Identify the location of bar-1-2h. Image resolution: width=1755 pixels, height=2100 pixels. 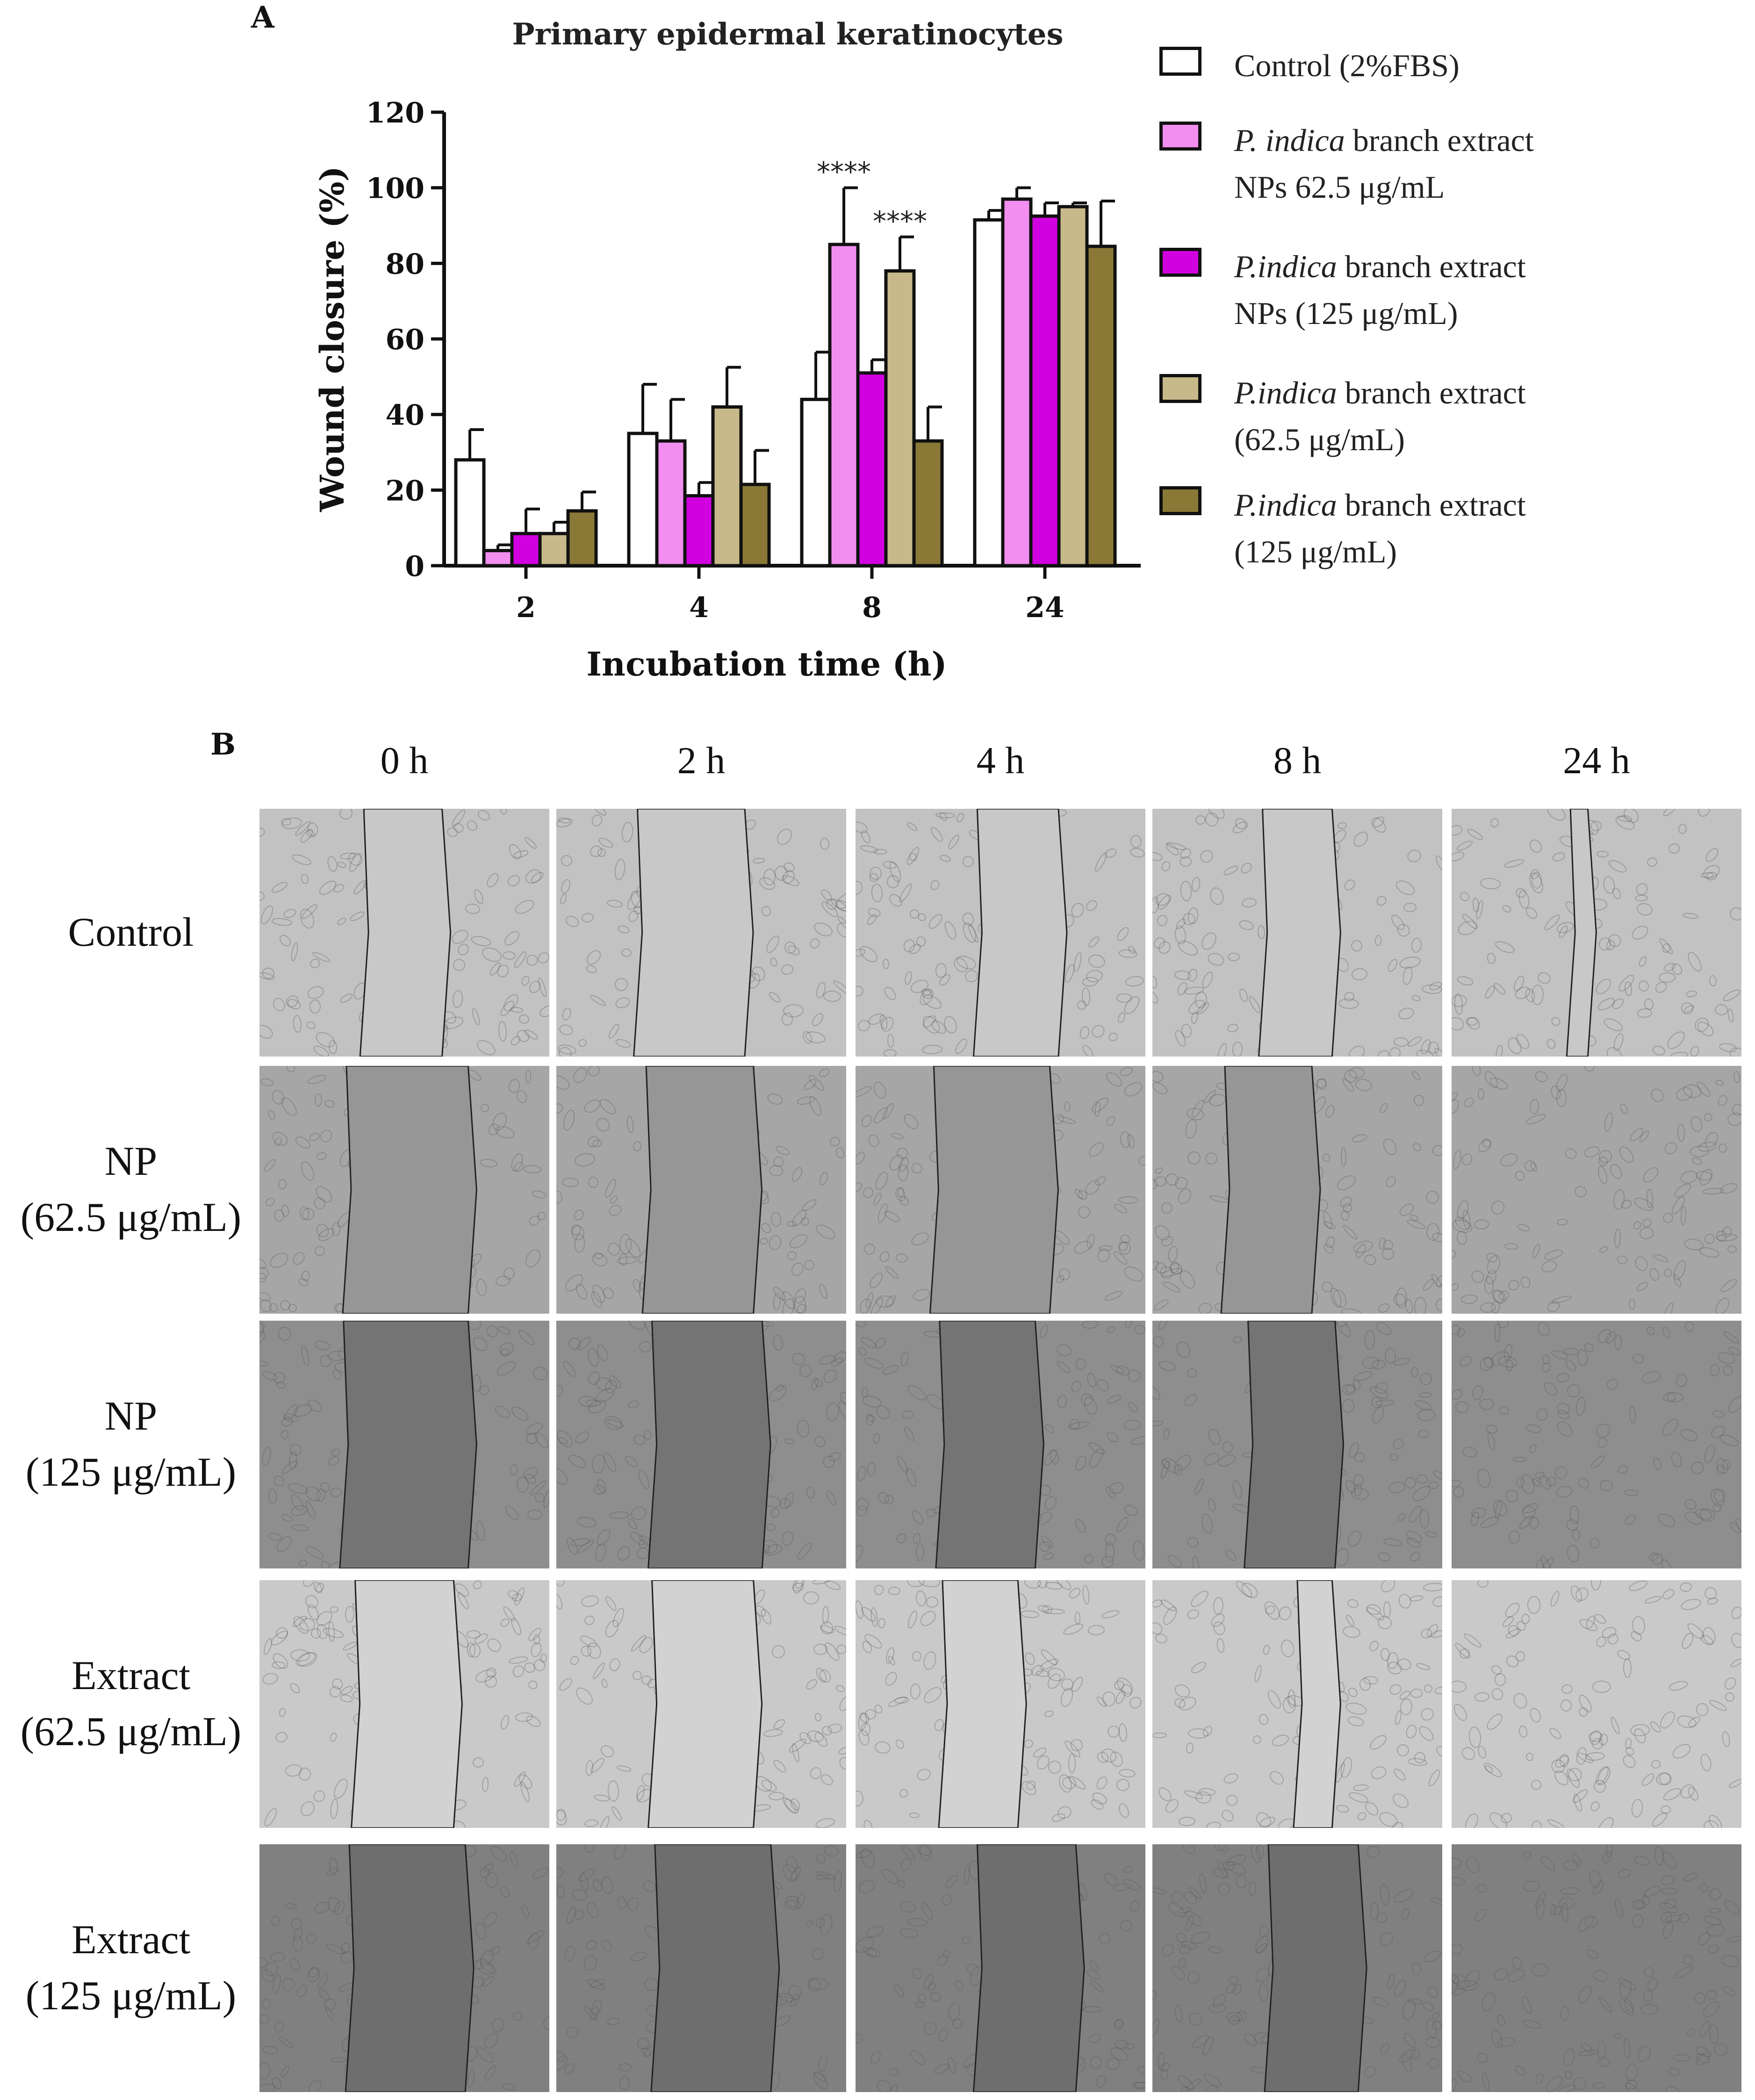
(470, 513).